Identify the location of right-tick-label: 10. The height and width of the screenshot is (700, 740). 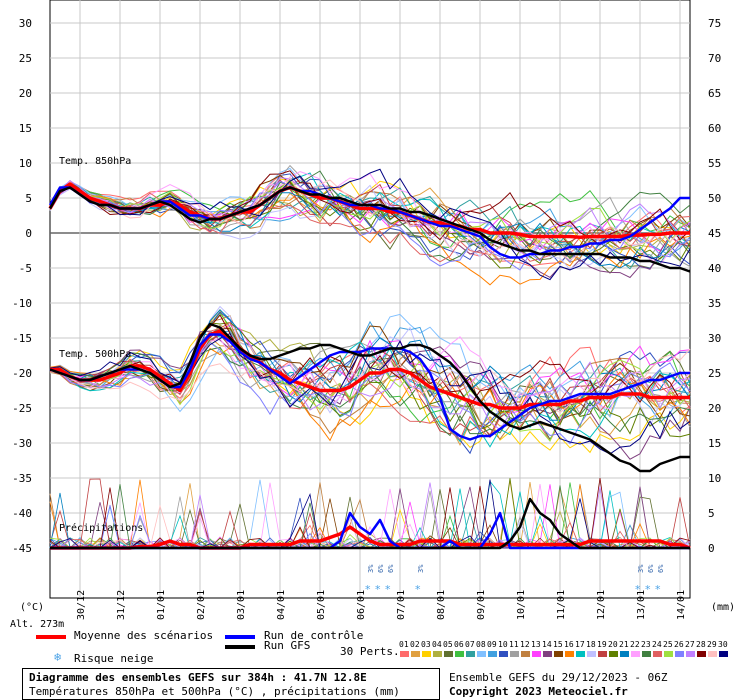
(714, 478).